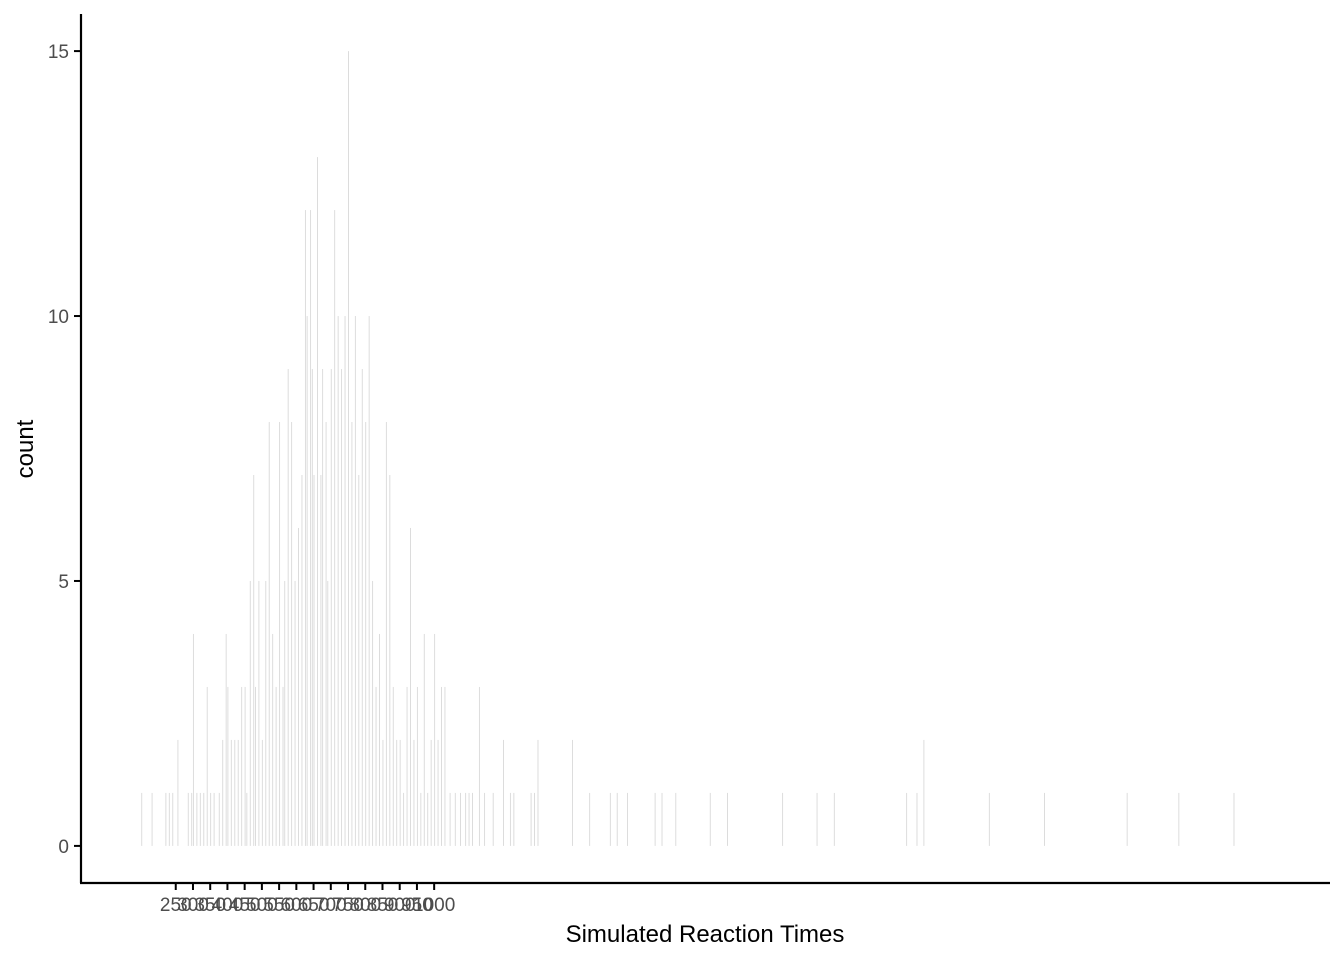 The image size is (1344, 960). I want to click on x-tick-label: 750, so click(348, 905).